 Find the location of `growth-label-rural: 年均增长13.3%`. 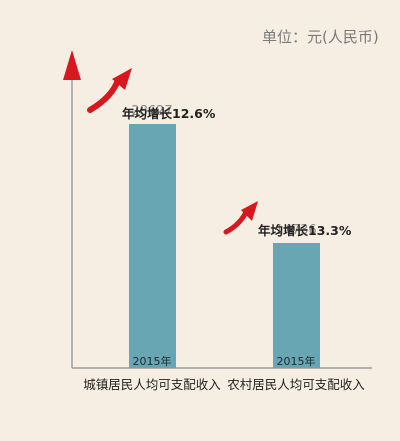

growth-label-rural: 年均增长13.3% is located at coordinates (305, 230).